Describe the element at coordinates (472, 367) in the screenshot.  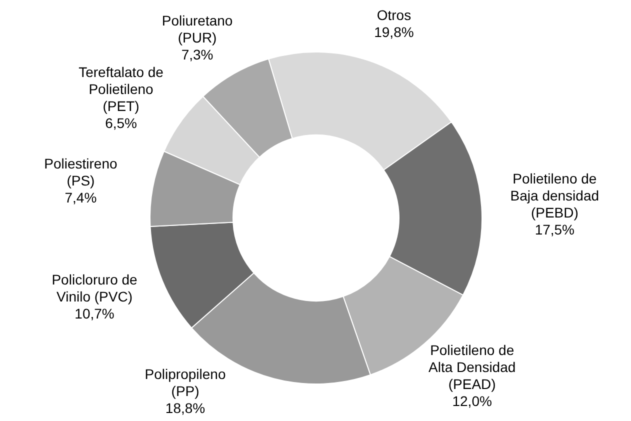
I see `slice-label: Polietileno de Alta Densidad (PEAD)` at that location.